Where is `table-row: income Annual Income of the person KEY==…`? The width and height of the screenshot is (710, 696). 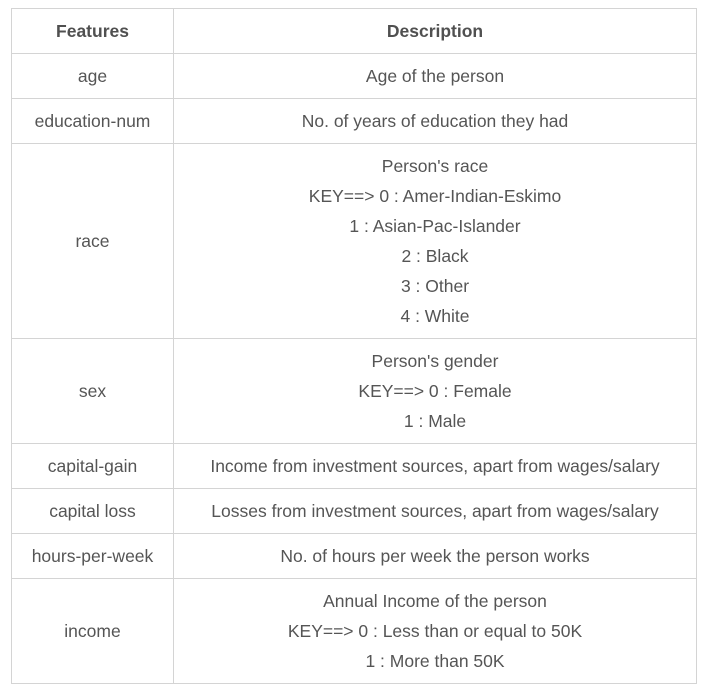 table-row: income Annual Income of the person KEY==… is located at coordinates (354, 631).